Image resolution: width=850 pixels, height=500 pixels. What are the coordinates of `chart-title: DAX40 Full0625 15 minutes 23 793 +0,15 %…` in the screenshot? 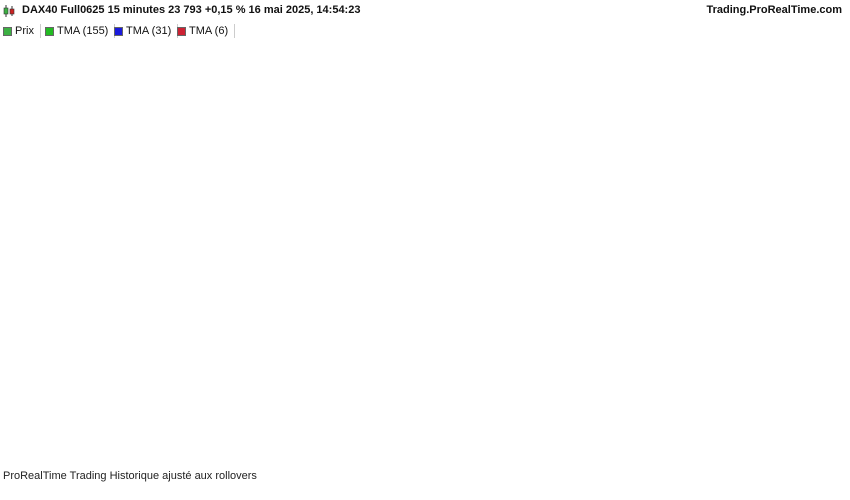 It's located at (191, 10).